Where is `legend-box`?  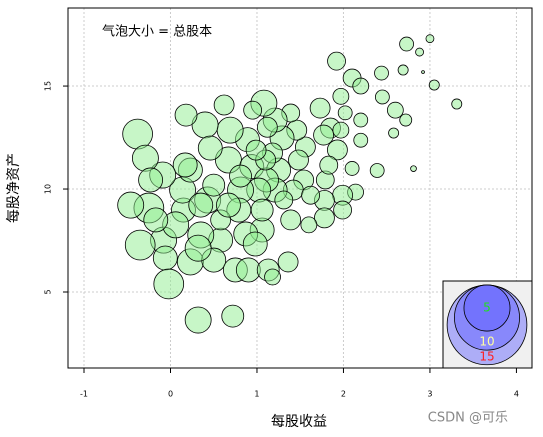 legend-box is located at coordinates (487, 324).